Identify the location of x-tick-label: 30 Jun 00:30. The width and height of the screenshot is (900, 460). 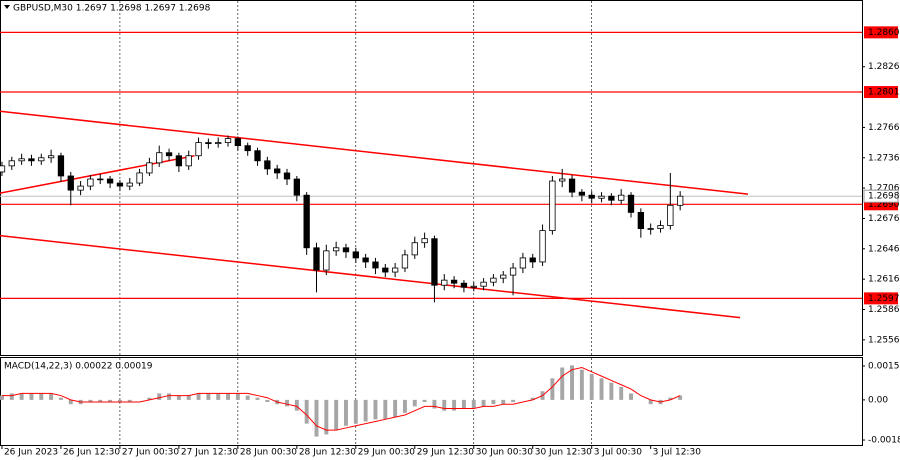
(504, 453).